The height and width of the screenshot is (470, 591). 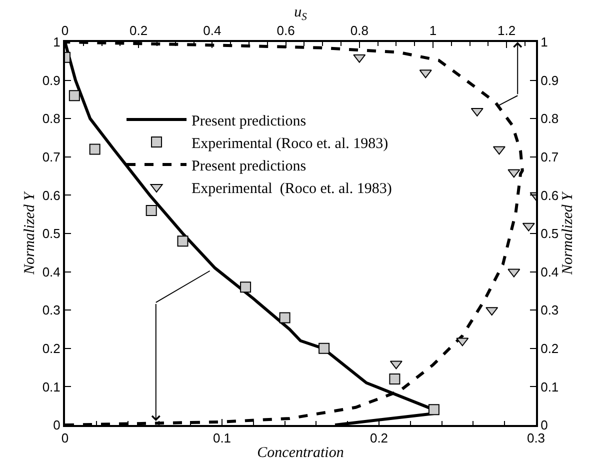 What do you see at coordinates (549, 195) in the screenshot?
I see `y2-tick-label: 0.6` at bounding box center [549, 195].